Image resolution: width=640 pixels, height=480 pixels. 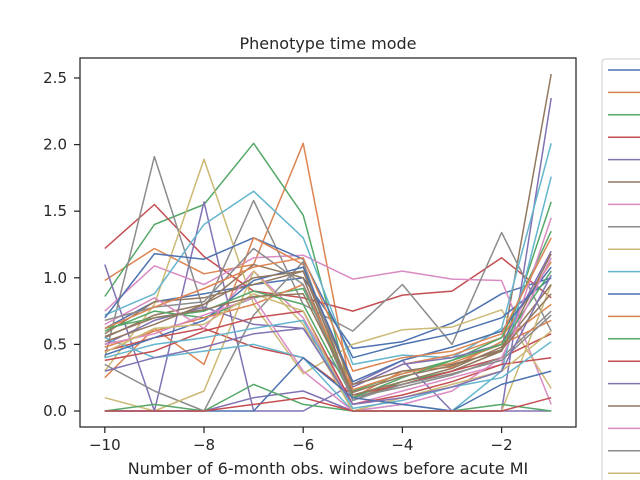 I want to click on legend, so click(x=620, y=269).